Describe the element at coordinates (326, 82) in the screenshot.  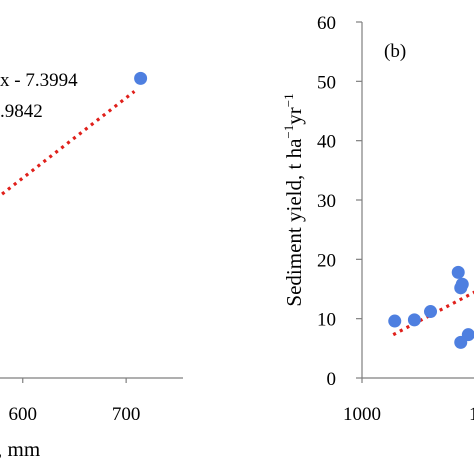
I see `panel-b-y-tick-label: 50` at that location.